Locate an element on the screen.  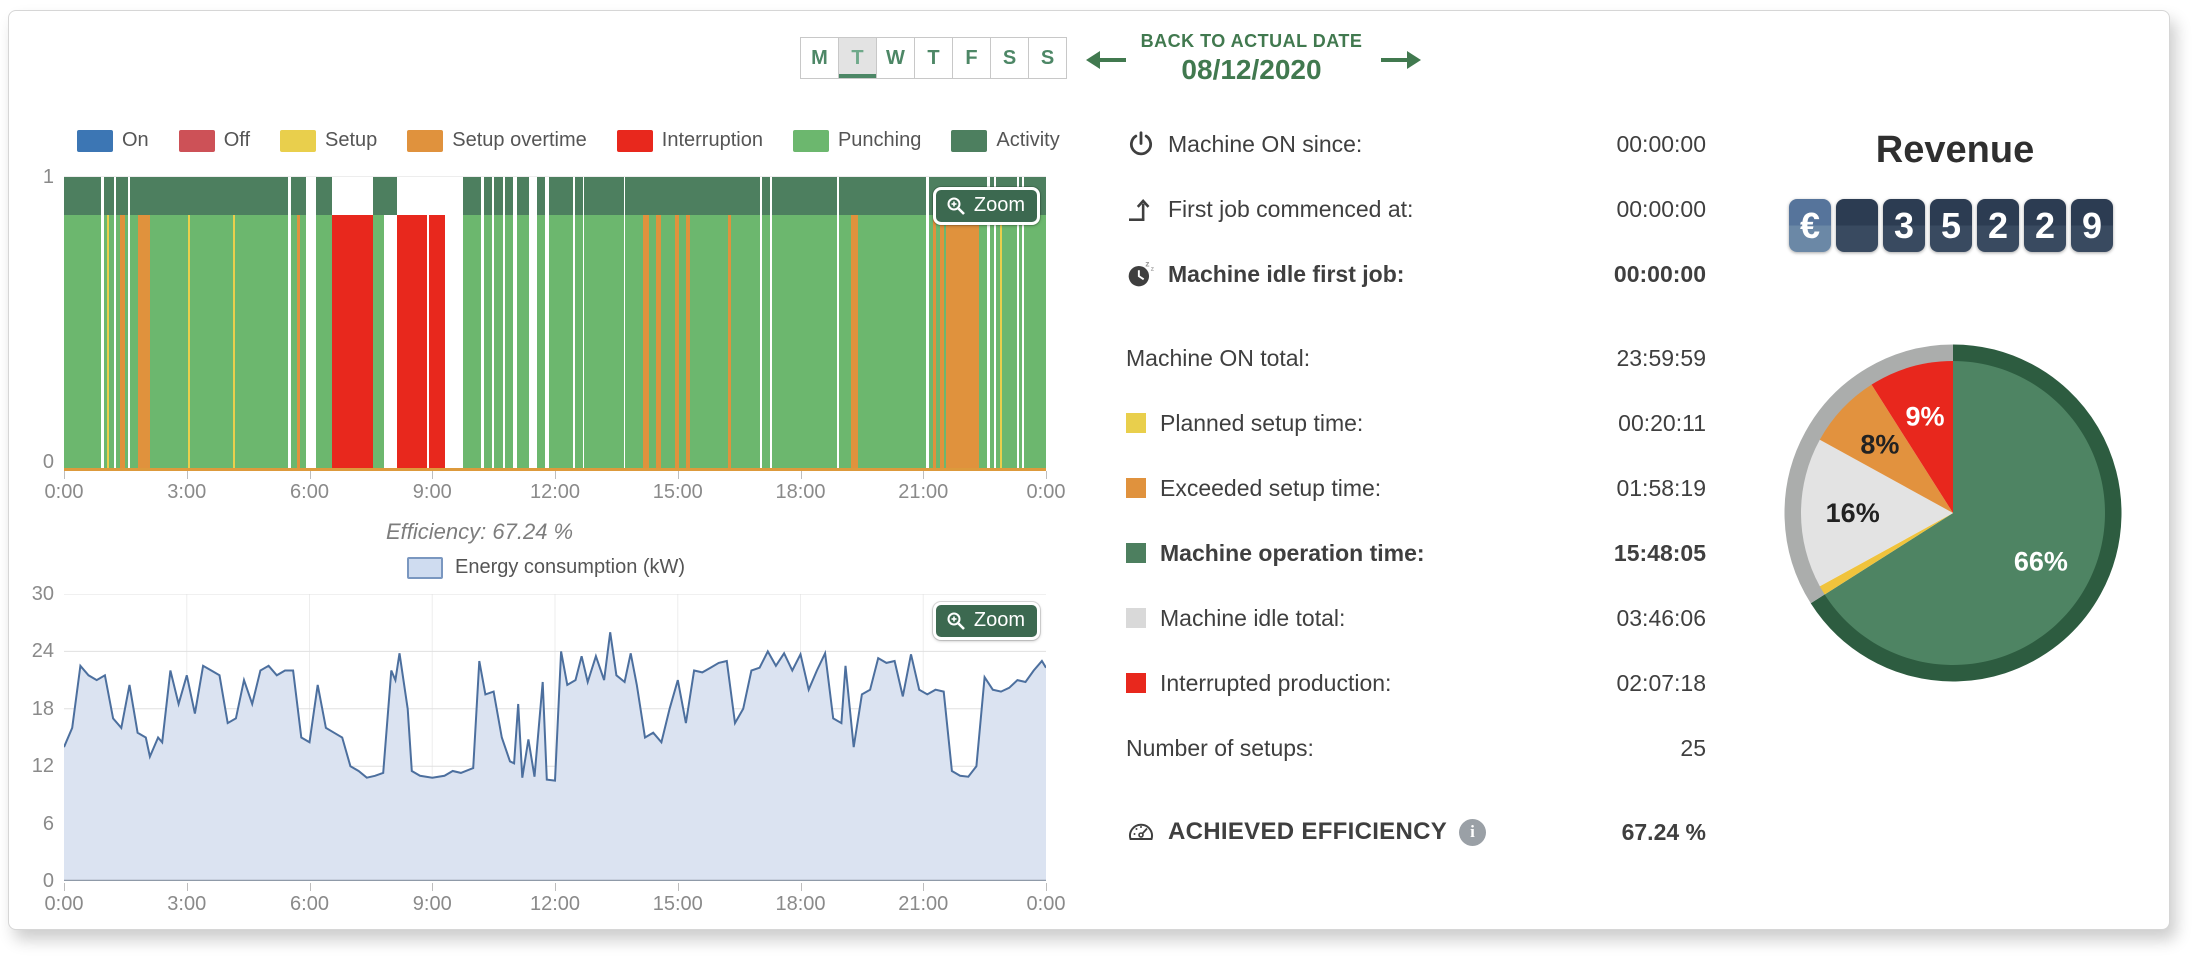
legend-item-activity: Activity is located at coordinates (1005, 140).